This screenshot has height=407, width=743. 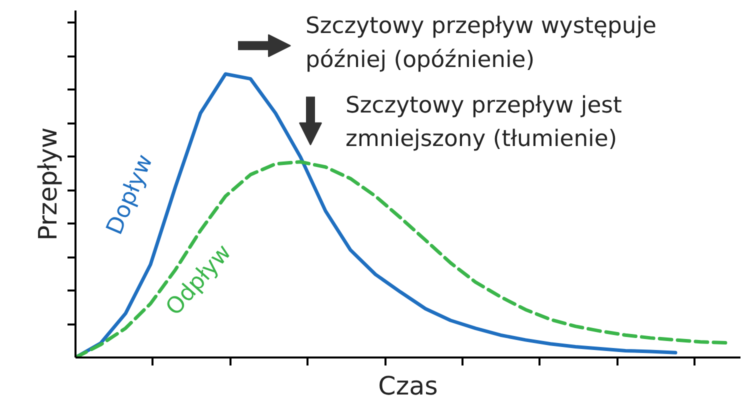 What do you see at coordinates (484, 122) in the screenshot?
I see `annotation: Szczytowy przepływ jest zmniejszony (tłumienie)` at bounding box center [484, 122].